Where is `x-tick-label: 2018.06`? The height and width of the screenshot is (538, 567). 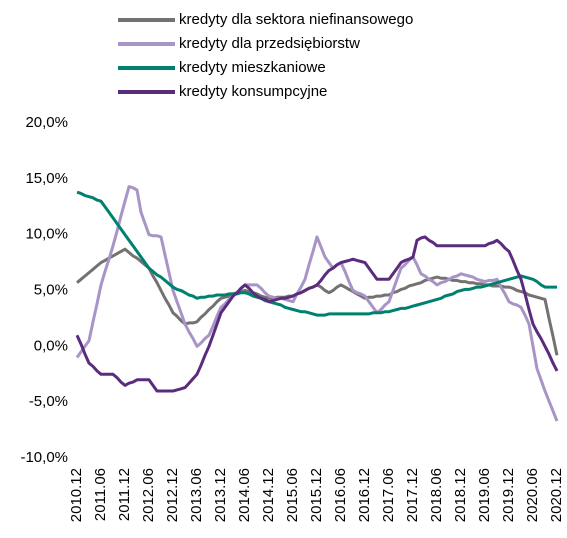
x-tick-label: 2018.06 is located at coordinates (436, 495).